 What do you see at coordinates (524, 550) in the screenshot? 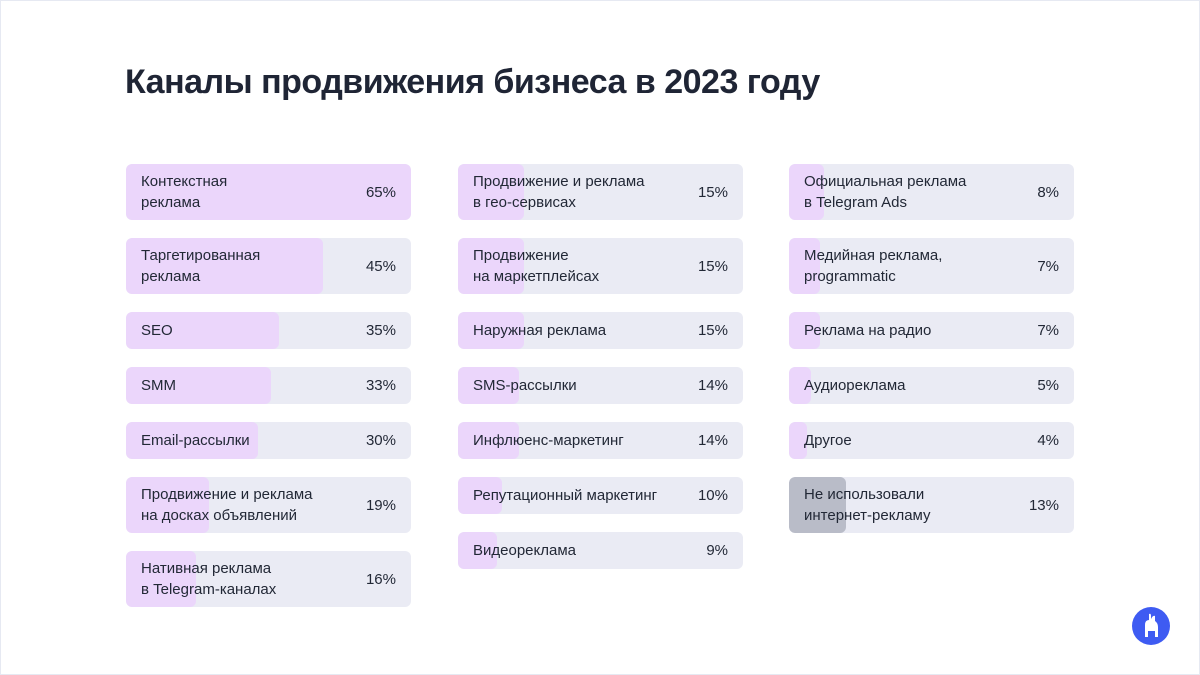
I see `category-label: Видеореклама` at bounding box center [524, 550].